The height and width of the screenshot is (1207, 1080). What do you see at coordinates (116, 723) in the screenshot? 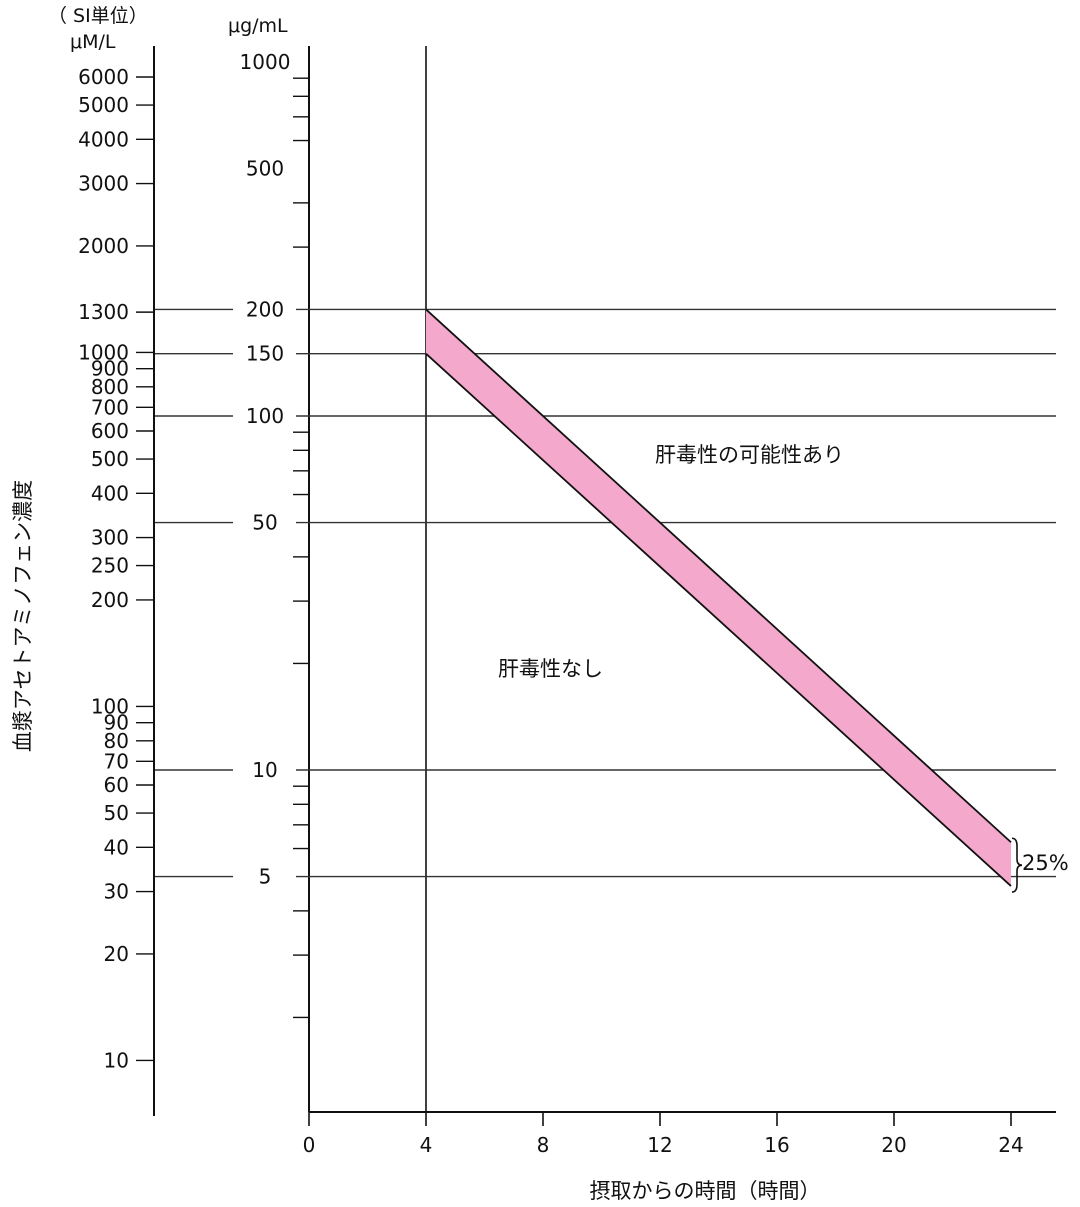
I see `si-tick-label: 90` at bounding box center [116, 723].